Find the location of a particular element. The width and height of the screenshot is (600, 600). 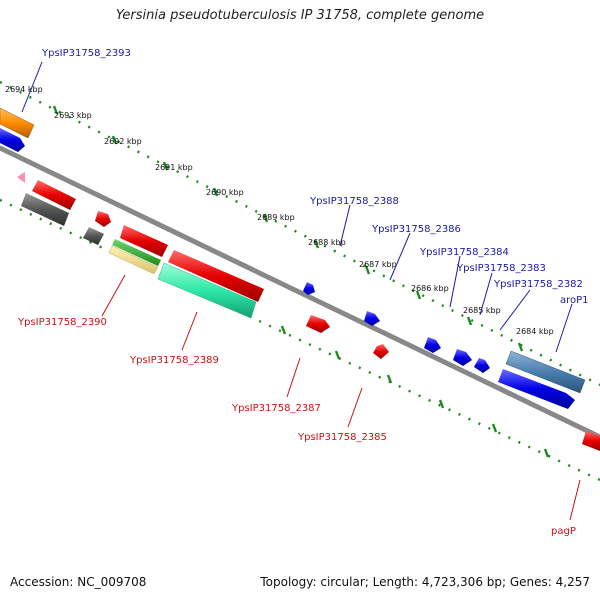

scale-label: 2684 kbp is located at coordinates (535, 331).